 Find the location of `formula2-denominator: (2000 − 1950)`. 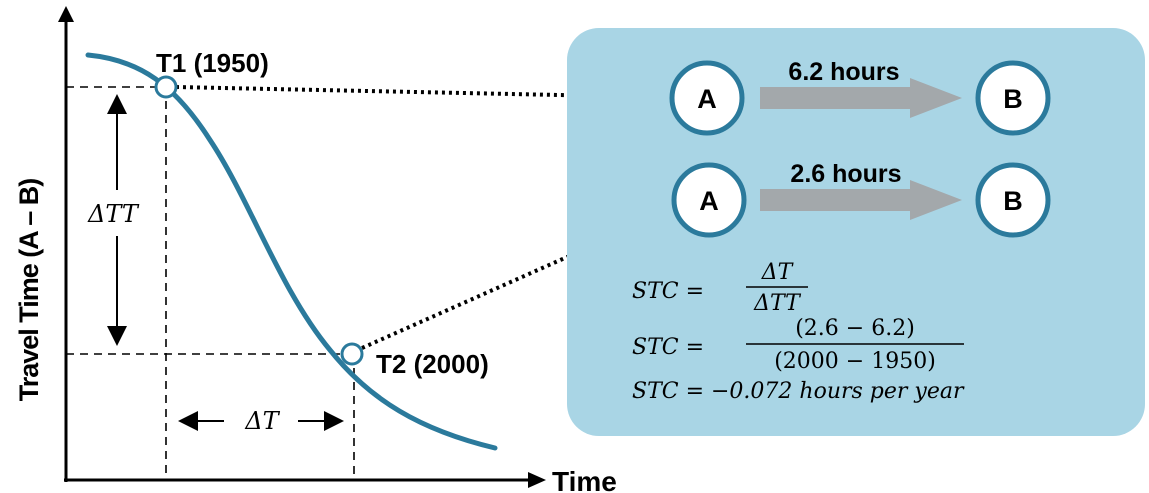

formula2-denominator: (2000 − 1950) is located at coordinates (855, 361).